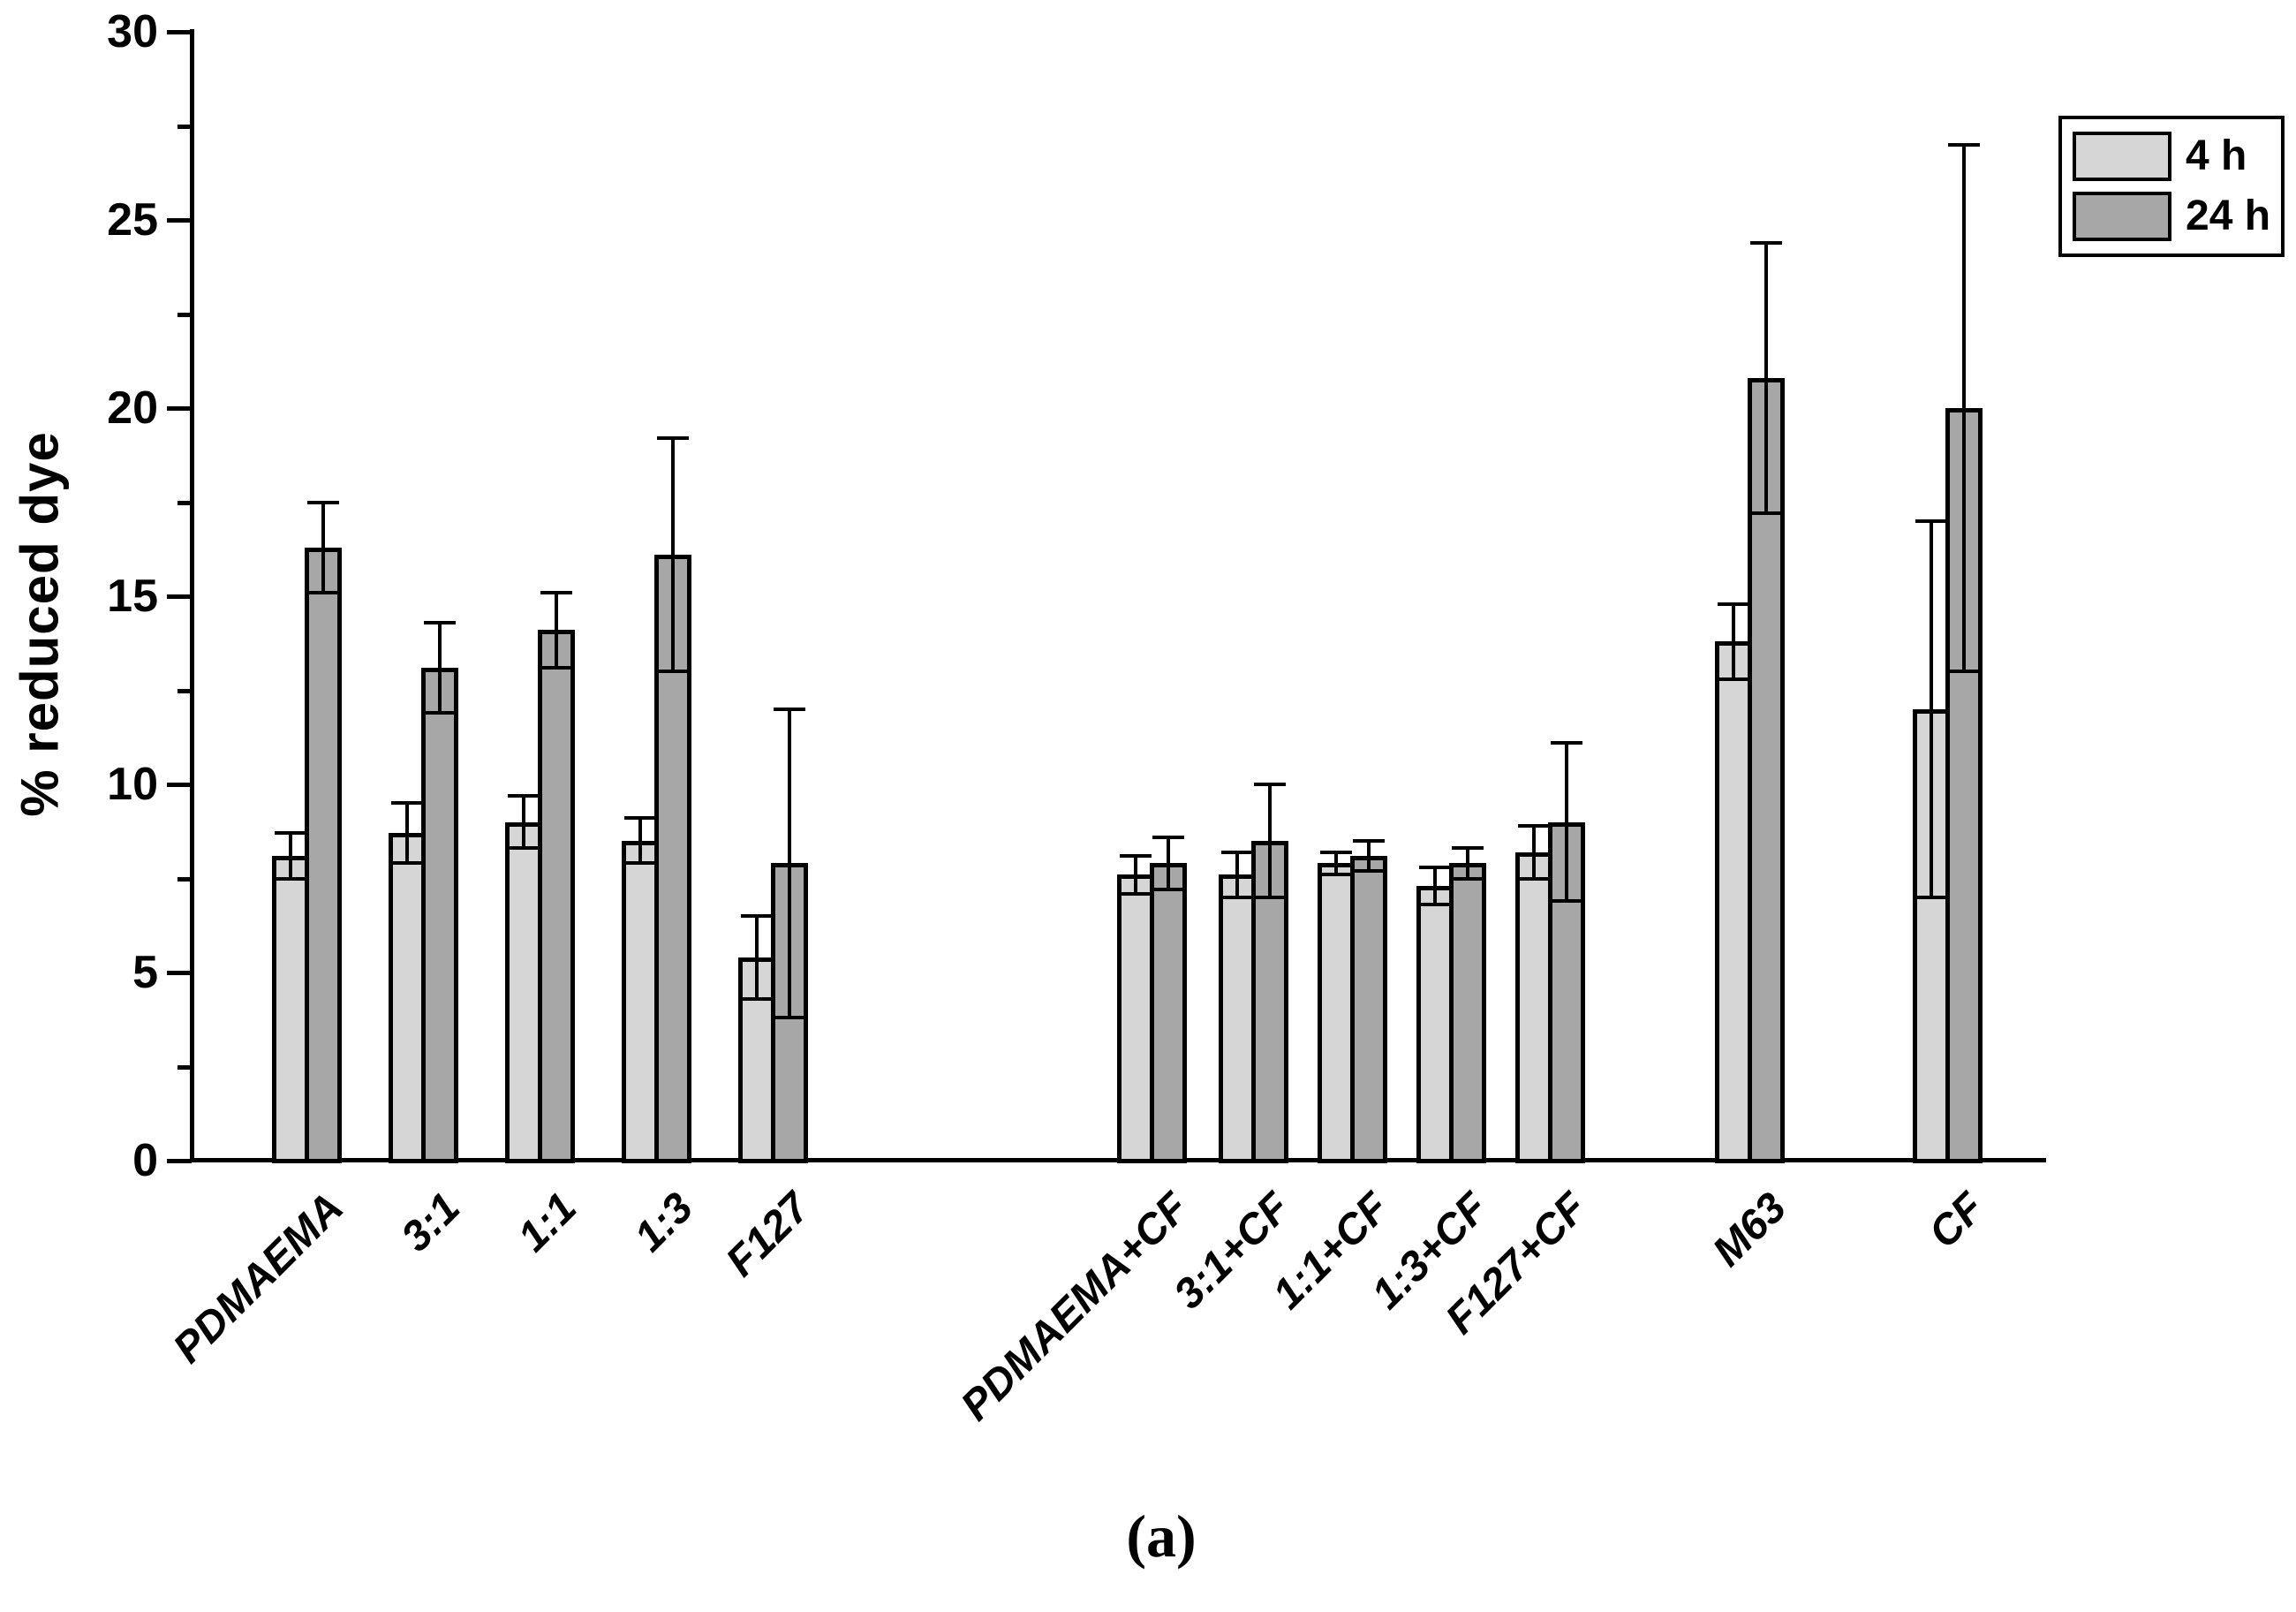 The height and width of the screenshot is (1612, 2296). Describe the element at coordinates (757, 916) in the screenshot. I see `error-cap-4h-F127` at that location.